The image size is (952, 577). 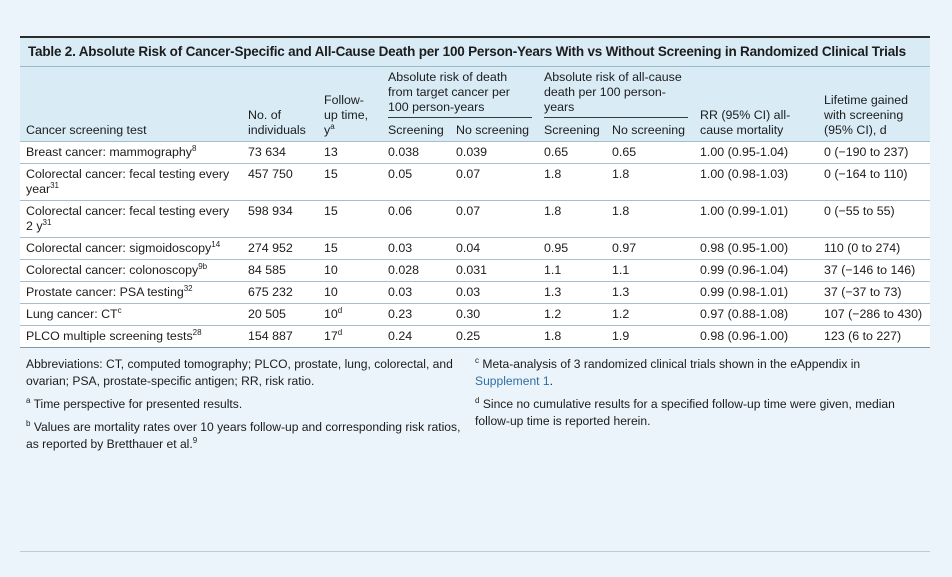 What do you see at coordinates (131, 104) in the screenshot?
I see `header-test: Cancer screening test` at bounding box center [131, 104].